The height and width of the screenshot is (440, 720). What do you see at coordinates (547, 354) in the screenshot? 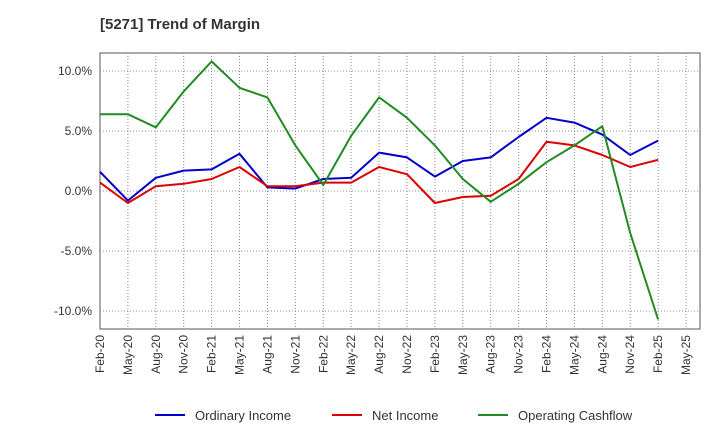
I see `x-tick-label: Feb-24` at bounding box center [547, 354].